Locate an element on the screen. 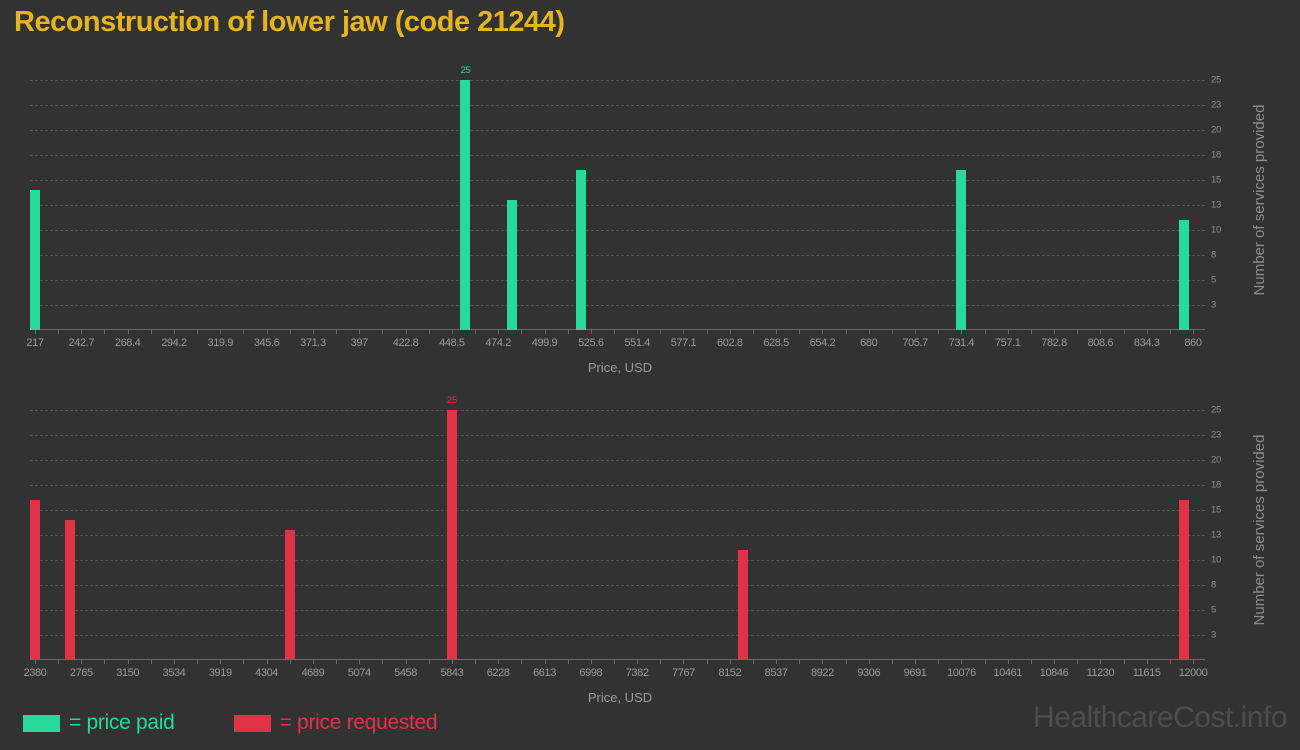 The height and width of the screenshot is (750, 1300). x-tick-label: 3919 is located at coordinates (220, 673).